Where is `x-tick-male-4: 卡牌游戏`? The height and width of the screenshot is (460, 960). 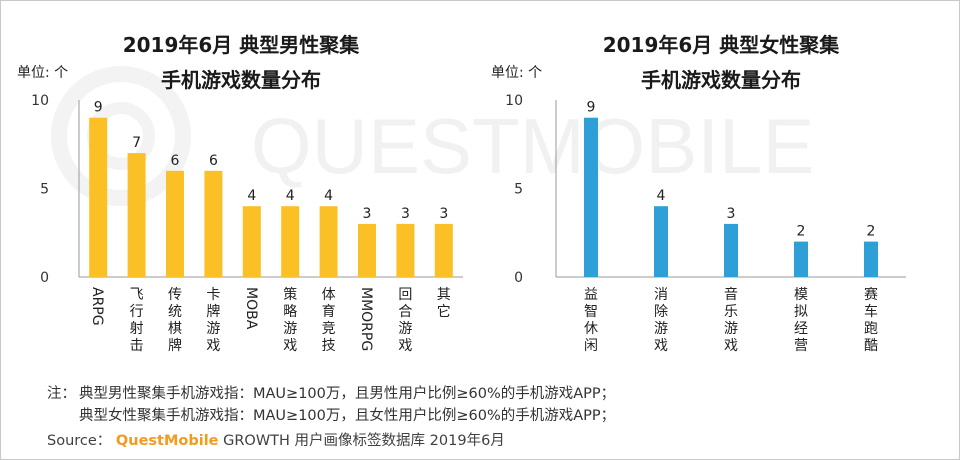
x-tick-male-4: 卡牌游戏 is located at coordinates (213, 320).